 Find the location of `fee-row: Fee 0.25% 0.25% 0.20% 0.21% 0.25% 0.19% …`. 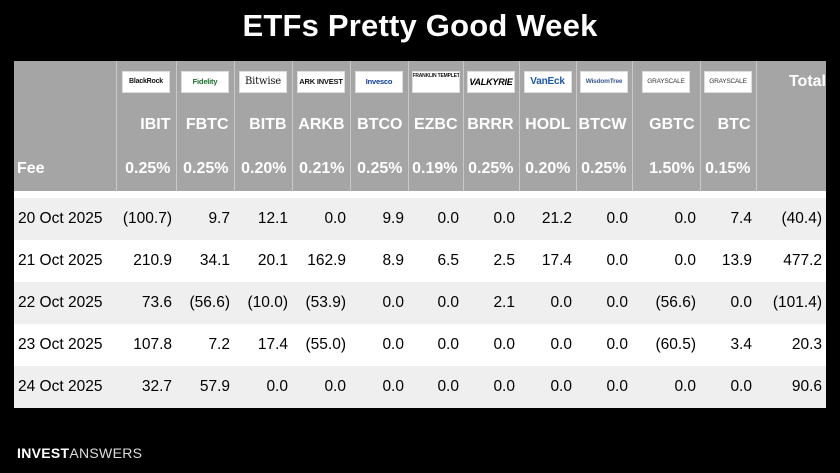

fee-row: Fee 0.25% 0.25% 0.20% 0.21% 0.25% 0.19% … is located at coordinates (420, 168).